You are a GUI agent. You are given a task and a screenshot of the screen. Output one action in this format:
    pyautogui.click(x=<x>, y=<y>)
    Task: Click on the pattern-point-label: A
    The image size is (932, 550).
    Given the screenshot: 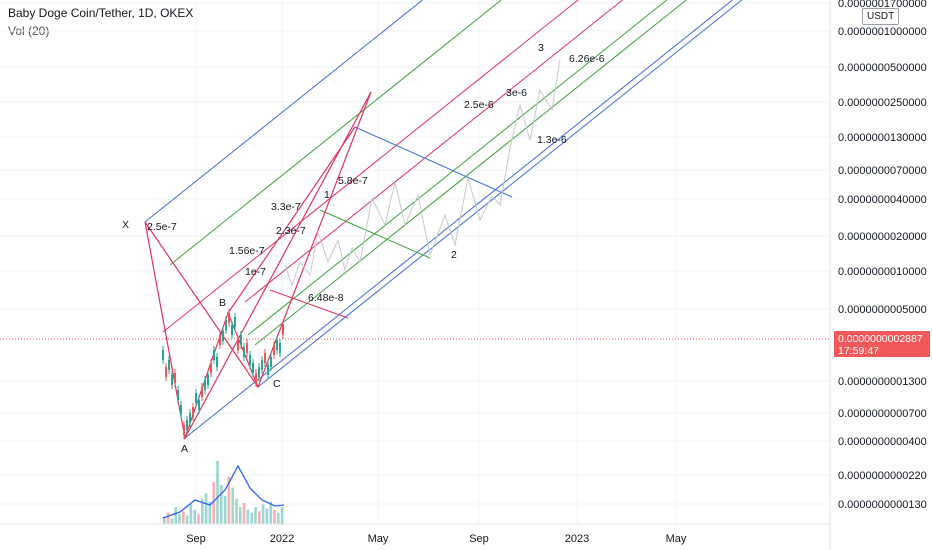 What is the action you would take?
    pyautogui.click(x=184, y=449)
    